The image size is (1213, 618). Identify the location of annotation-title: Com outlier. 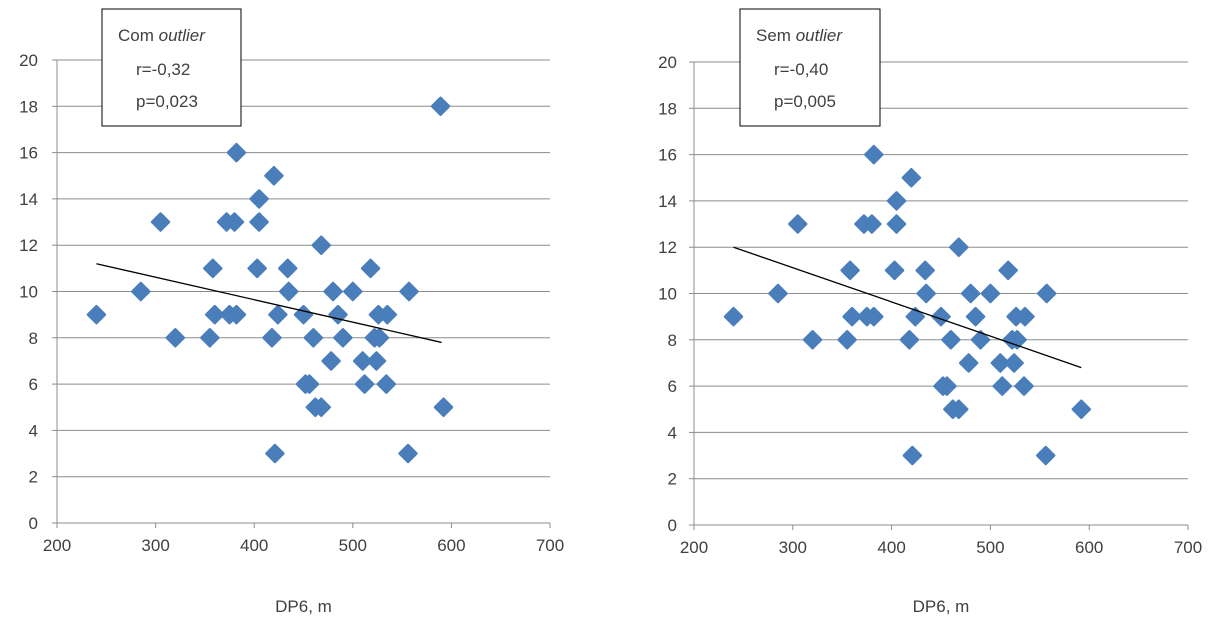
(162, 35).